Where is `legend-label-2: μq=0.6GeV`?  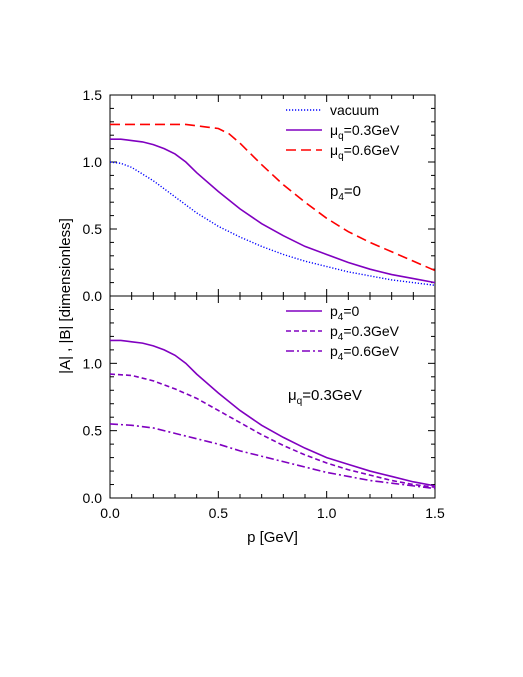
legend-label-2: μq=0.6GeV is located at coordinates (365, 152).